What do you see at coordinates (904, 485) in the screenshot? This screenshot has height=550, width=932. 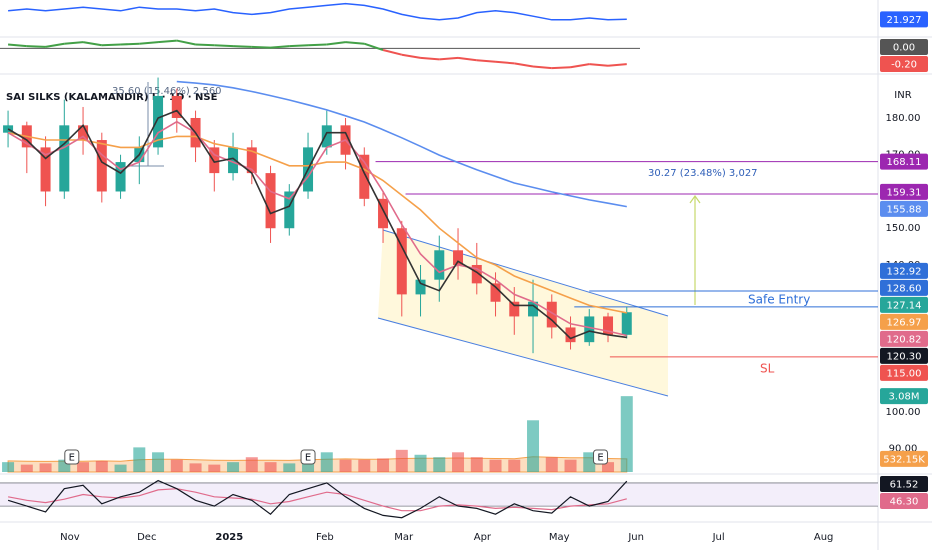 I see `price-tag-label: 61.52` at bounding box center [904, 485].